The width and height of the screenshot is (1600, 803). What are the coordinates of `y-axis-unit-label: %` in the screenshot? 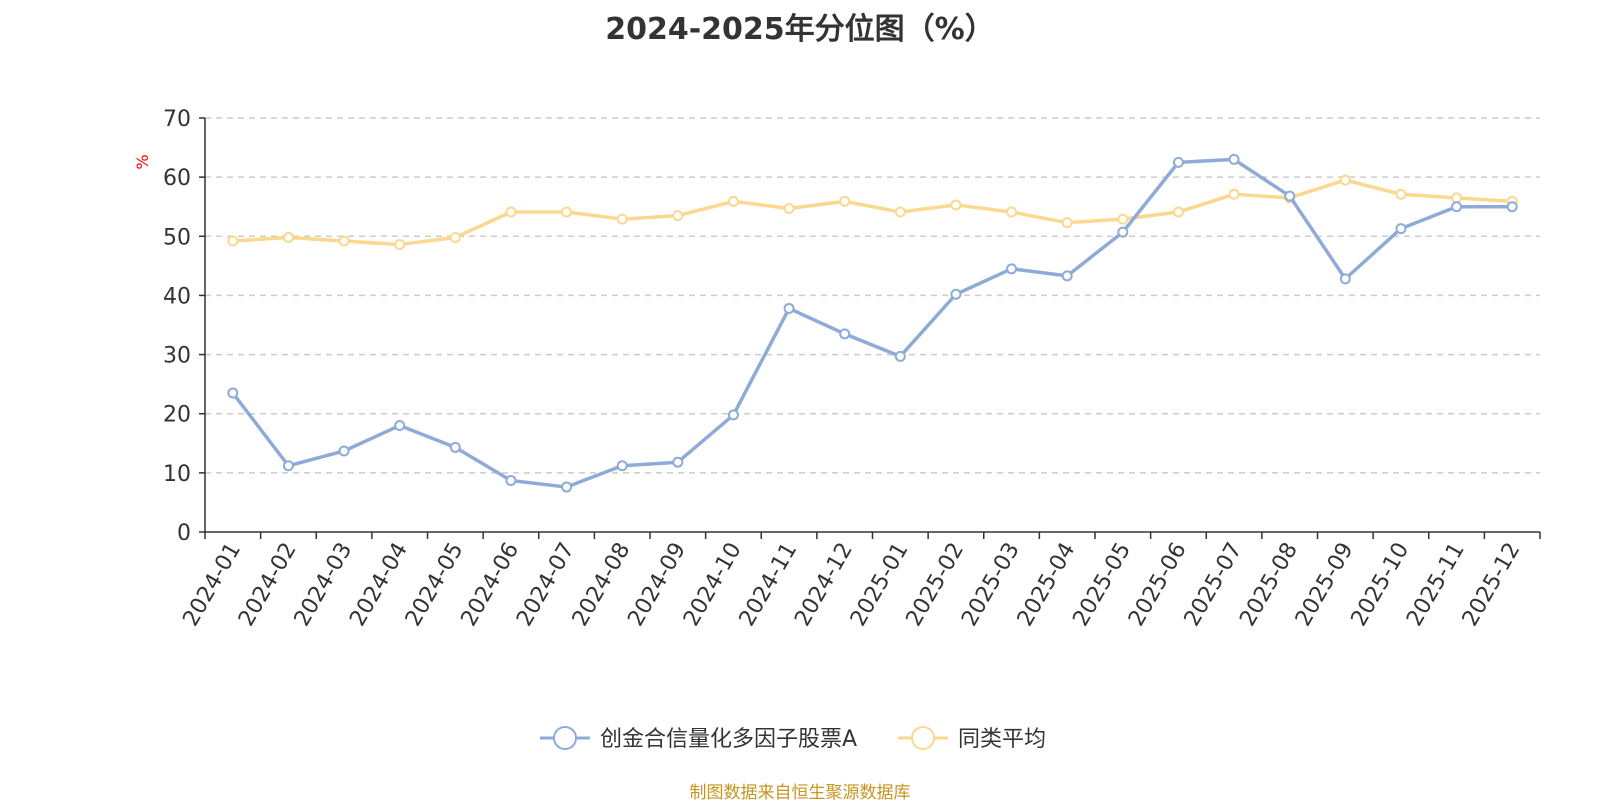 It's located at (142, 161).